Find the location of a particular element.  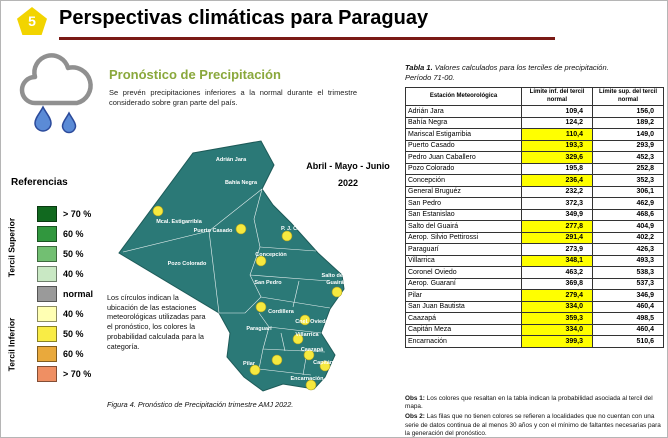

table-row: Capitán Meza 334,0 460,4 is located at coordinates (534, 329).